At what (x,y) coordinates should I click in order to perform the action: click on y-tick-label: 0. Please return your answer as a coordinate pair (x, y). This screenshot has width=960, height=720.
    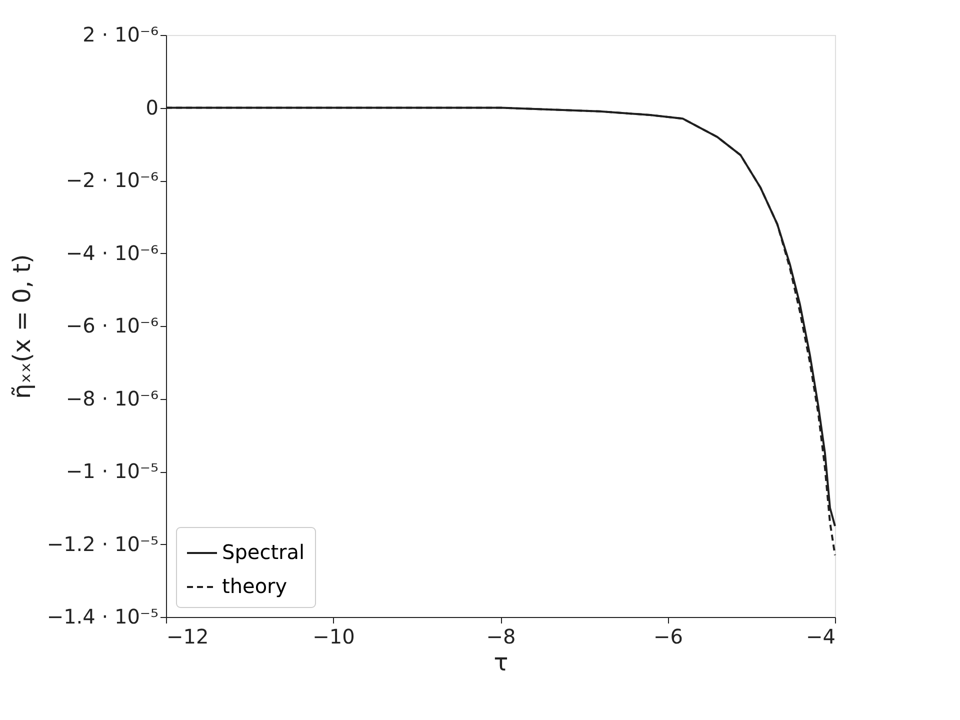
    Looking at the image, I should click on (152, 107).